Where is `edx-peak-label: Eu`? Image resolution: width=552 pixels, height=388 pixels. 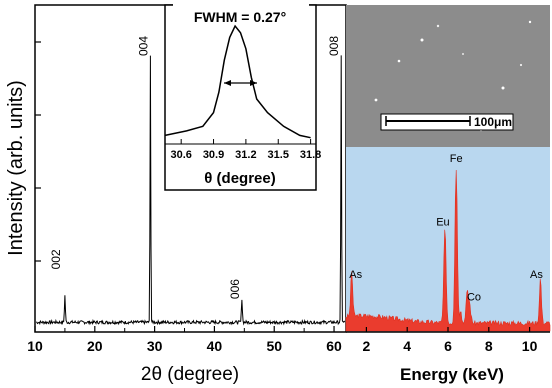 edx-peak-label: Eu is located at coordinates (442, 223).